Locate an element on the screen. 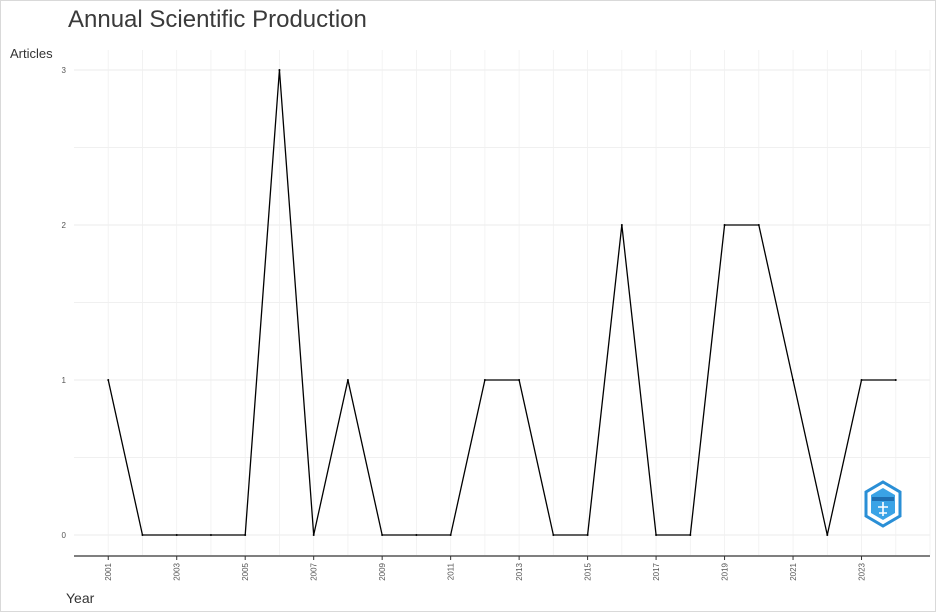 Image resolution: width=936 pixels, height=612 pixels. x-tick-label: 2019 is located at coordinates (725, 571).